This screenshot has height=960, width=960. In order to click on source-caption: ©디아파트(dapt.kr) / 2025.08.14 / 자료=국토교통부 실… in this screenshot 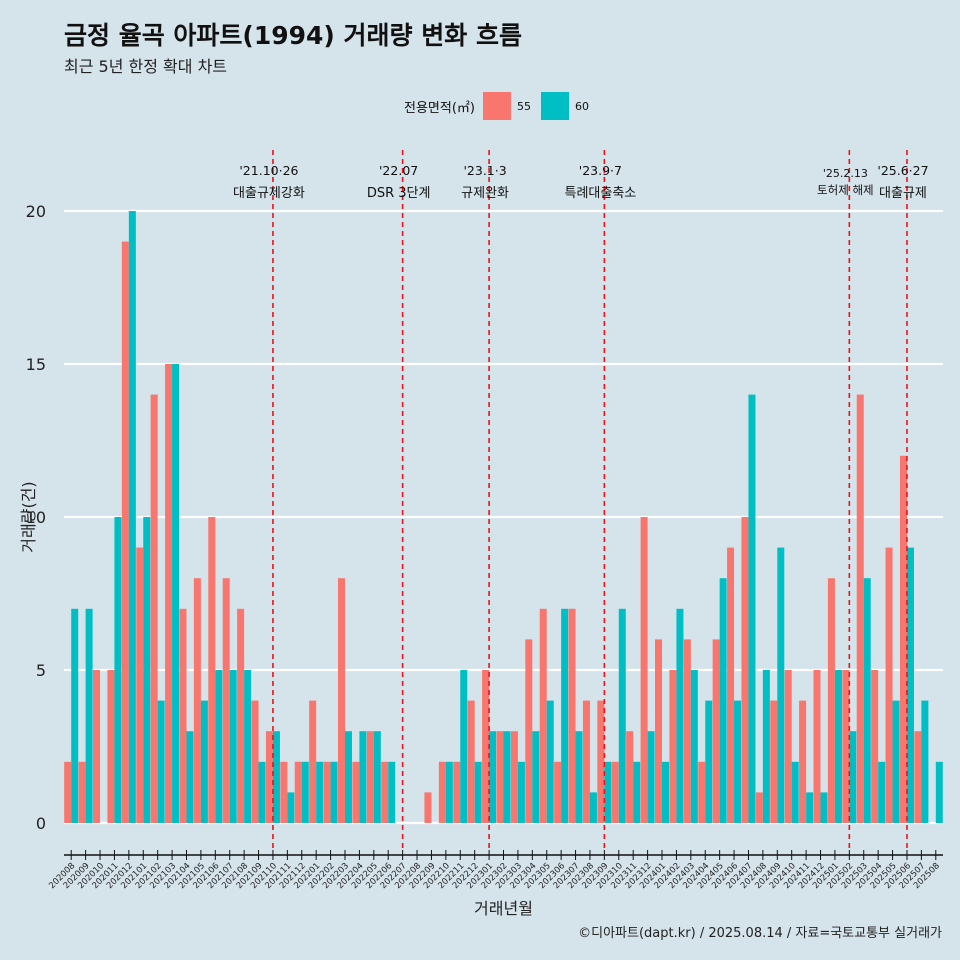, I will do `click(760, 933)`.